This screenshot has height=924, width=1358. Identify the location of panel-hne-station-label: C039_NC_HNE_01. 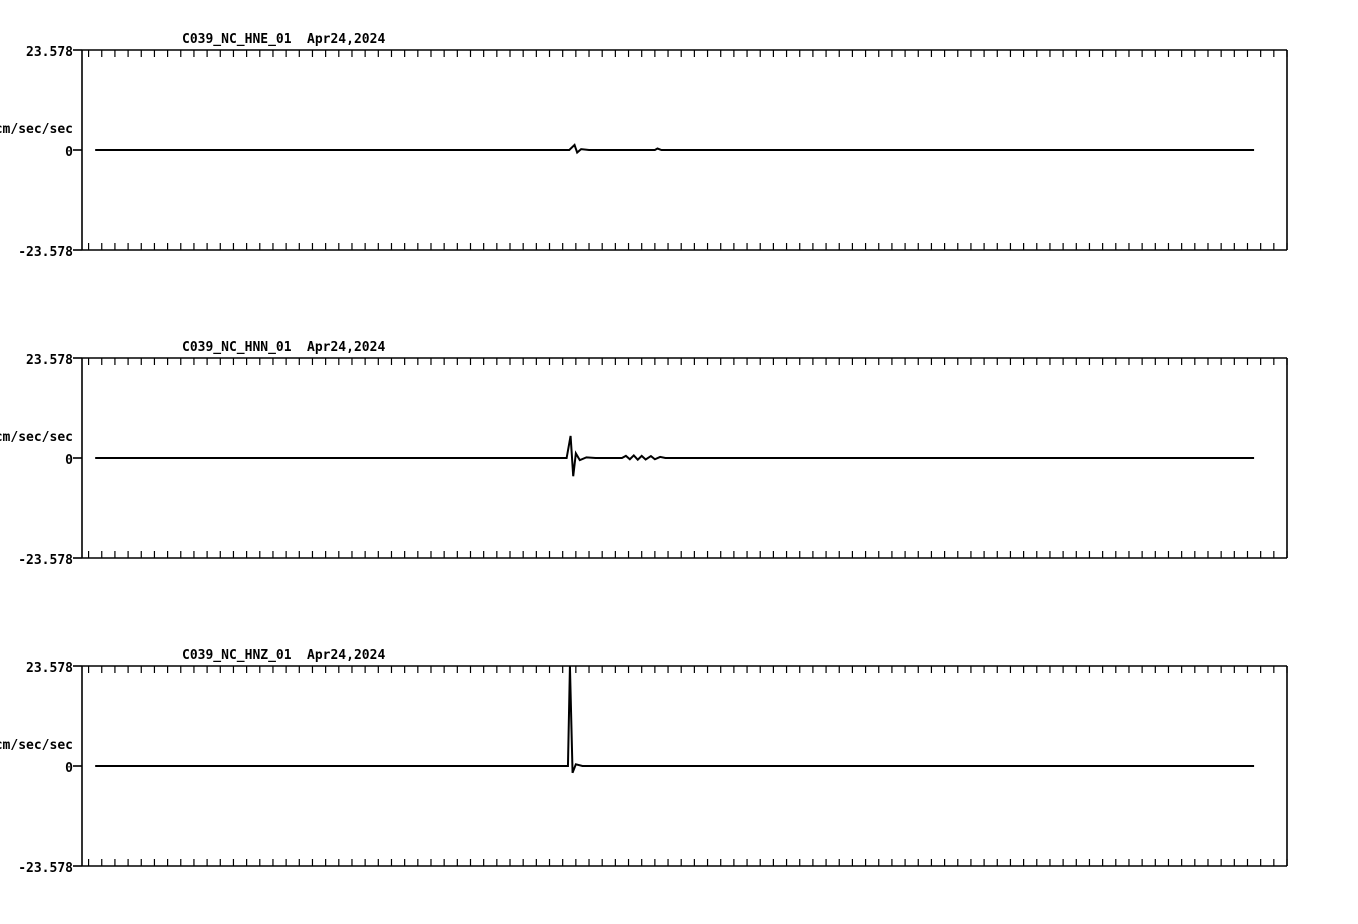
(237, 39).